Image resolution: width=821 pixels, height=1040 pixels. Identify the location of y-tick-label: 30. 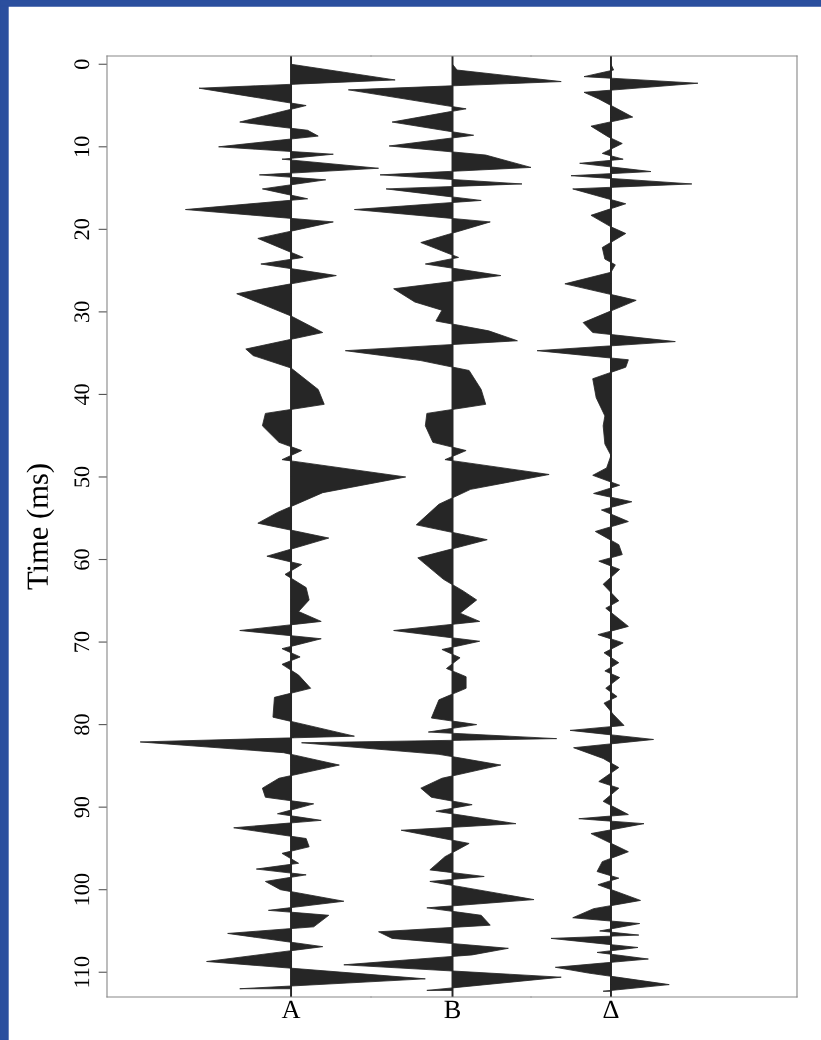
(82, 311).